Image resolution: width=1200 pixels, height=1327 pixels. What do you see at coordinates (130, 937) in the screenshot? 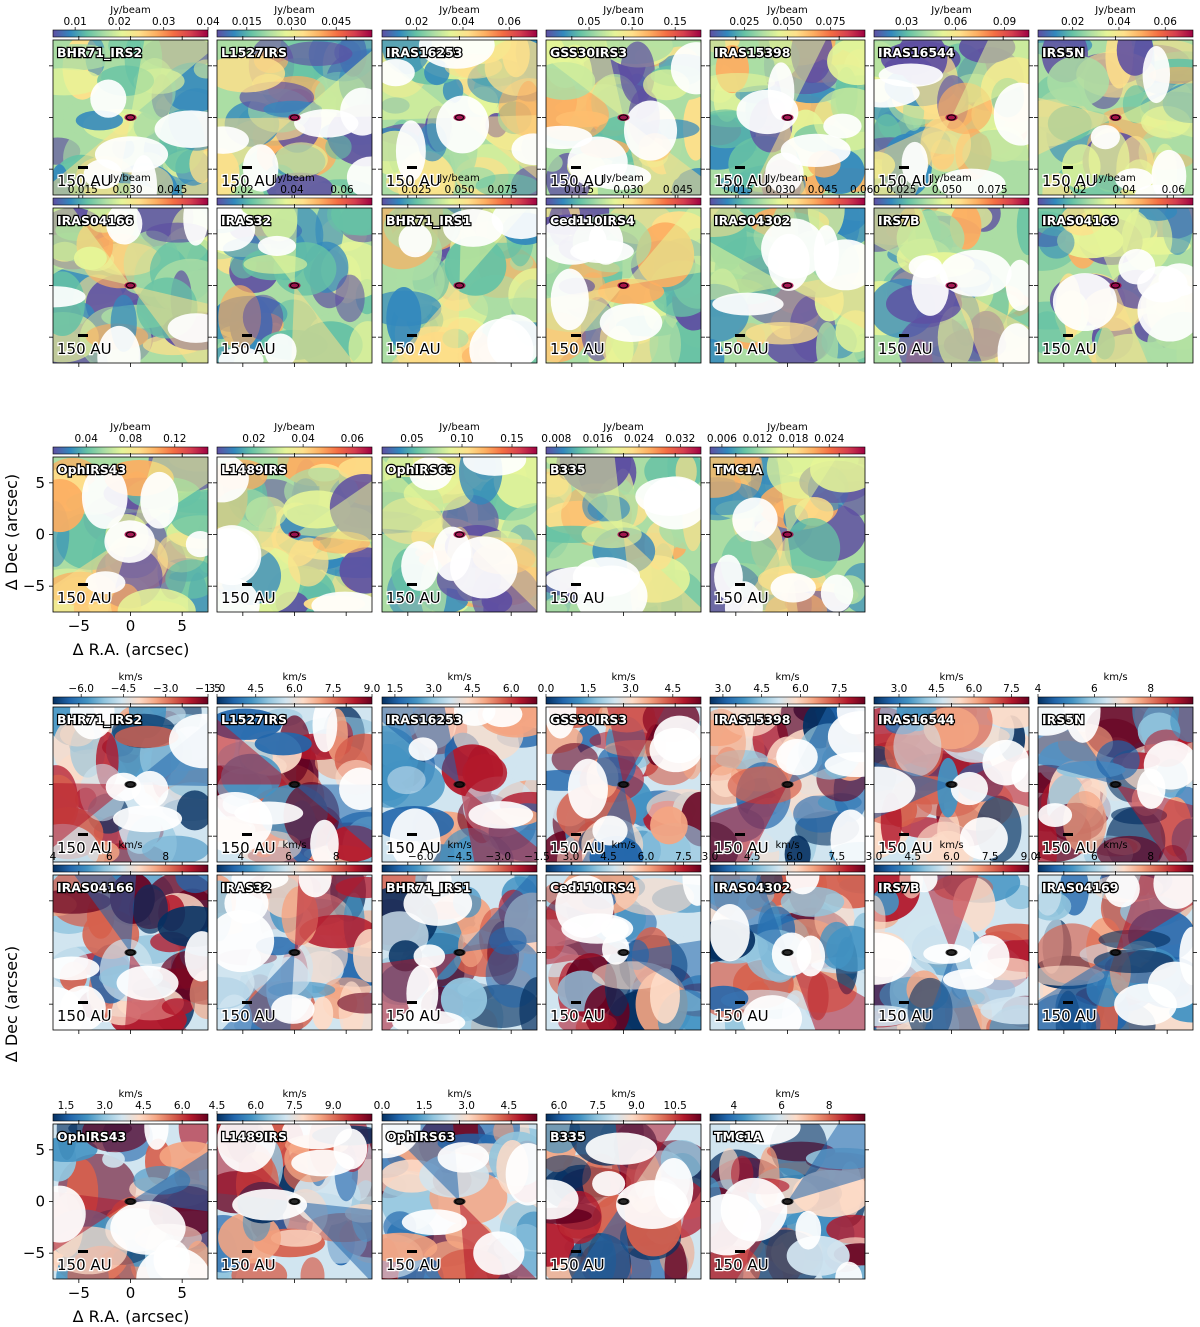
I see `panel-velocity-IRAS04166: 4 6 8 km/s IRAS04166 150 AU` at bounding box center [130, 937].